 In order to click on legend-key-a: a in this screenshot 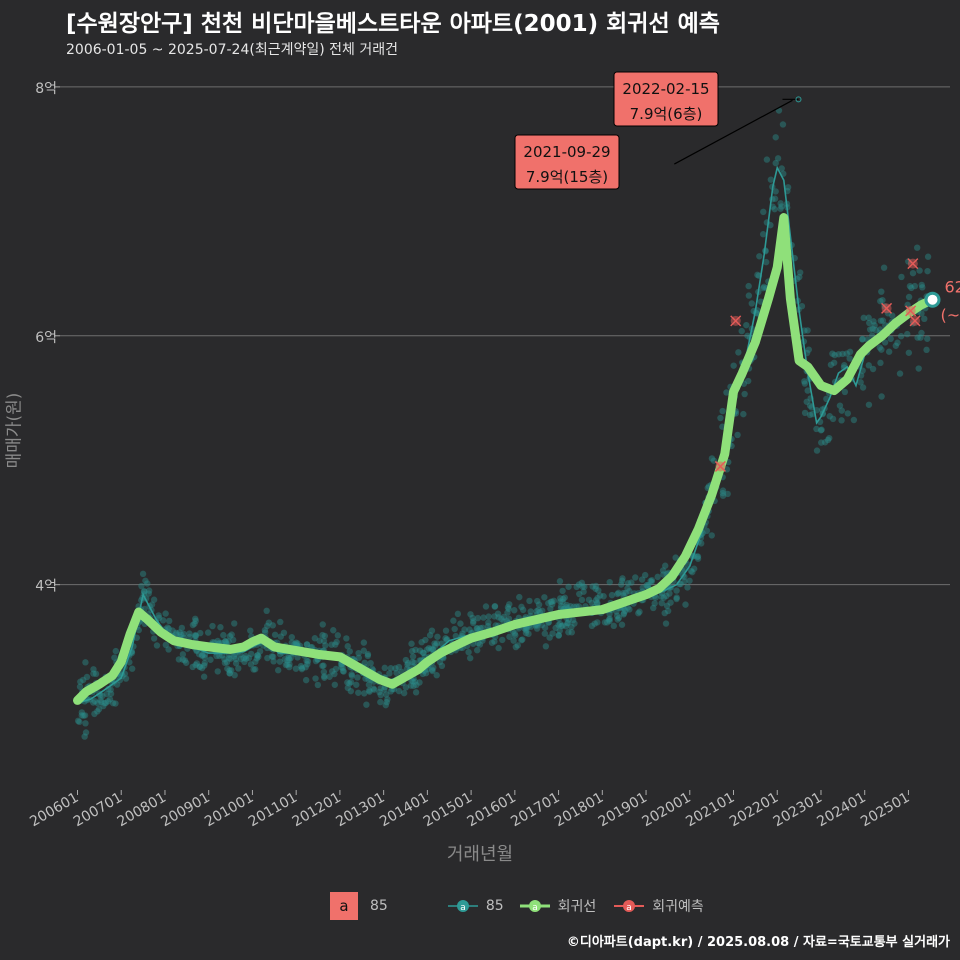, I will do `click(344, 906)`.